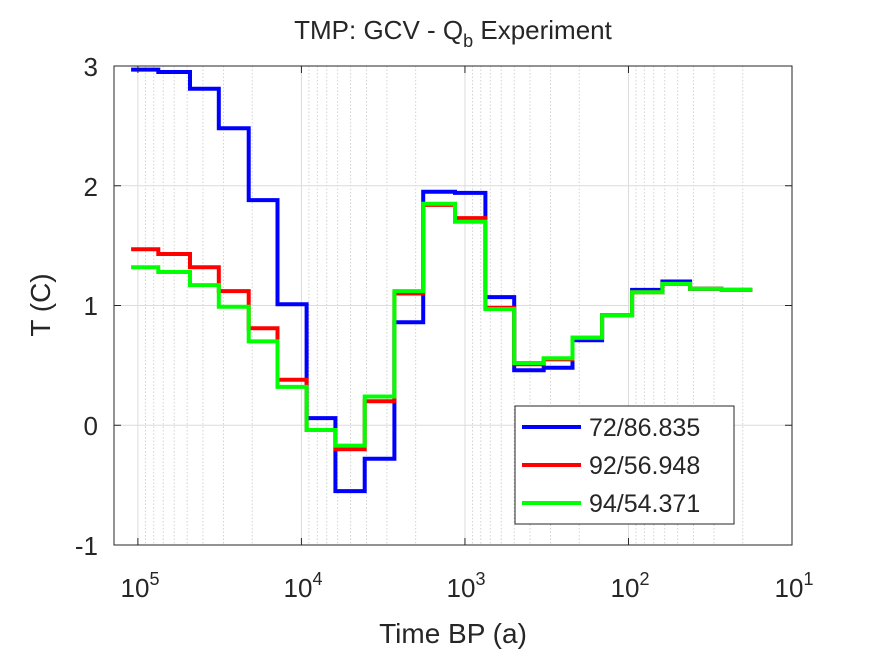  I want to click on x-tick-labels: 10⁵ 10⁴ 10³ 10² 10¹, so click(467, 586).